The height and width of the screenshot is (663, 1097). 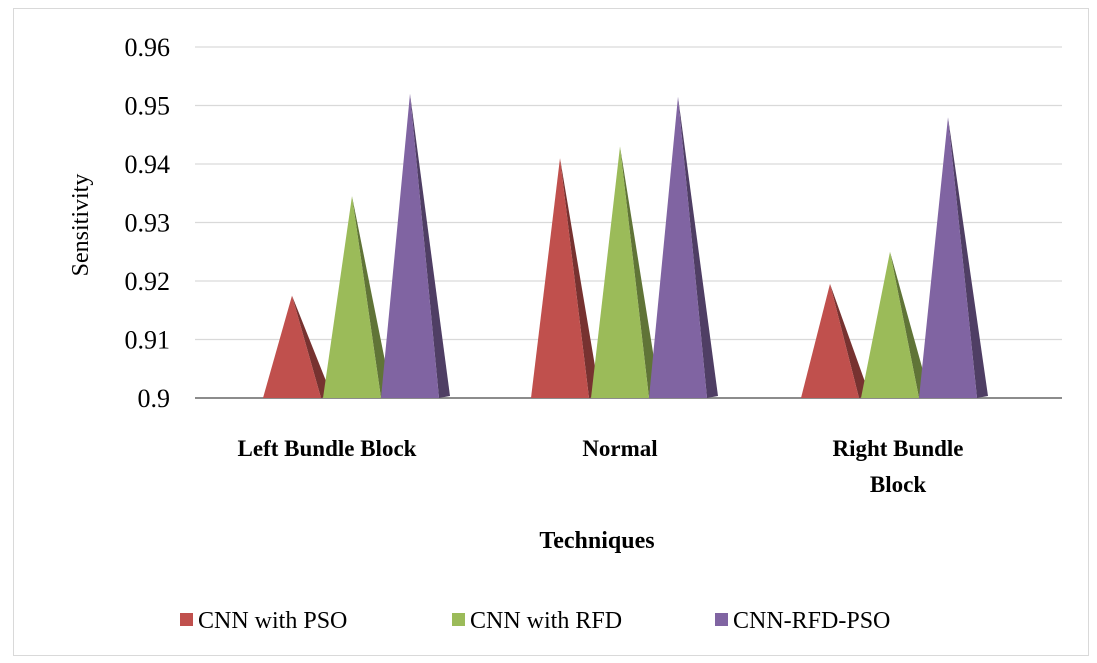 I want to click on y-tick-label: 0.95, so click(x=148, y=106).